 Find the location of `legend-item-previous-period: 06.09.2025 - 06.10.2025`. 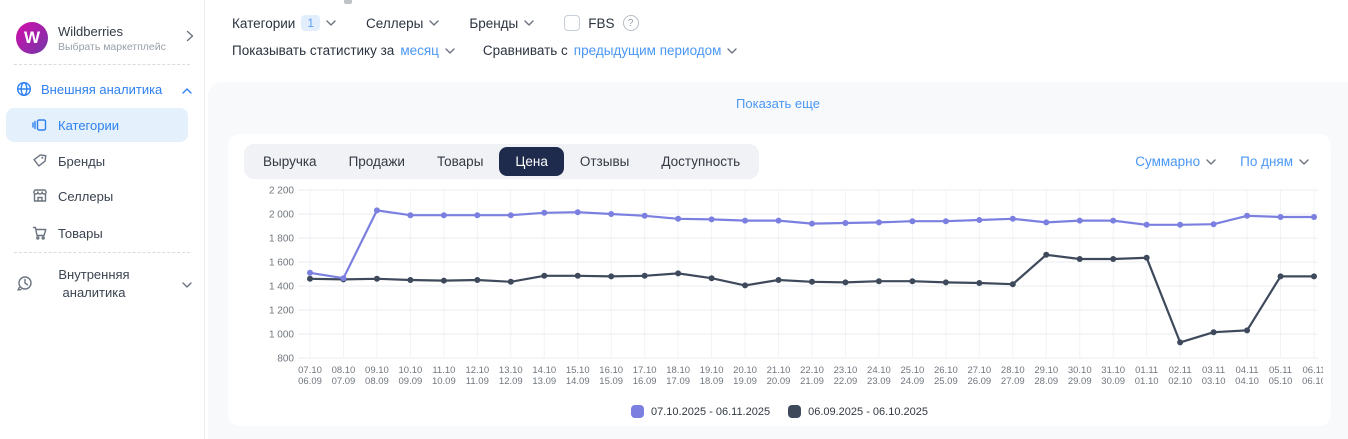

legend-item-previous-period: 06.09.2025 - 06.10.2025 is located at coordinates (858, 411).